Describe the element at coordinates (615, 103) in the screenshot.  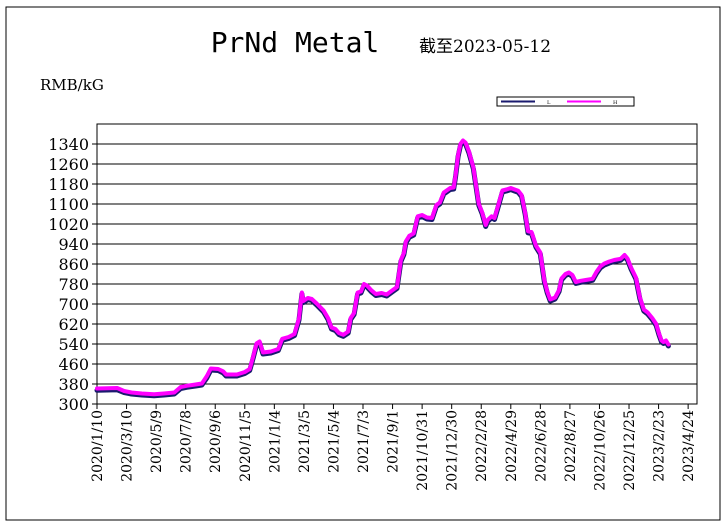
I see `legend-label-h: H` at that location.